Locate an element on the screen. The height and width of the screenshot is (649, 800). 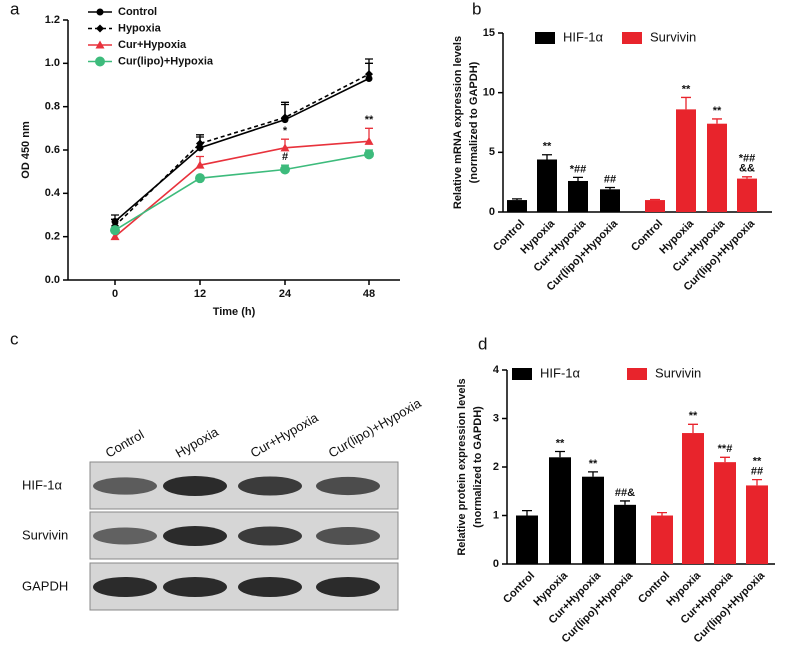
y-axis-label: Relative protein expression levels is located at coordinates (462, 466).